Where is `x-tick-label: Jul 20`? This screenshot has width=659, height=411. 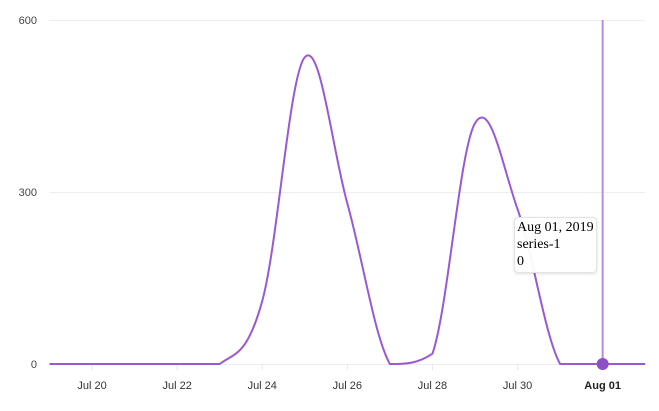 x-tick-label: Jul 20 is located at coordinates (91, 386).